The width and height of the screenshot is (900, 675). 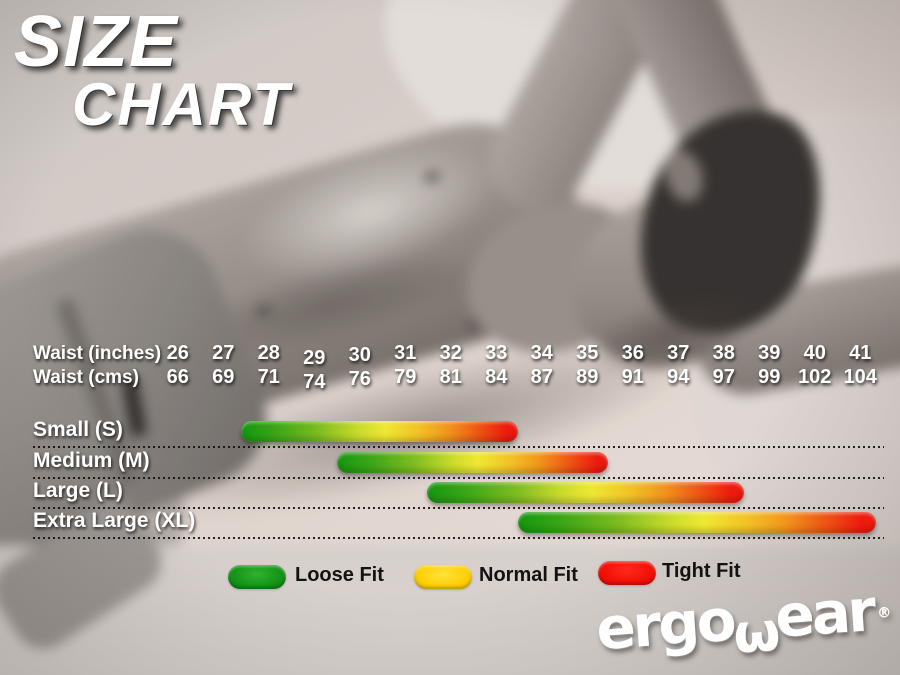 I want to click on waist-cms-value: 87, so click(x=541, y=377).